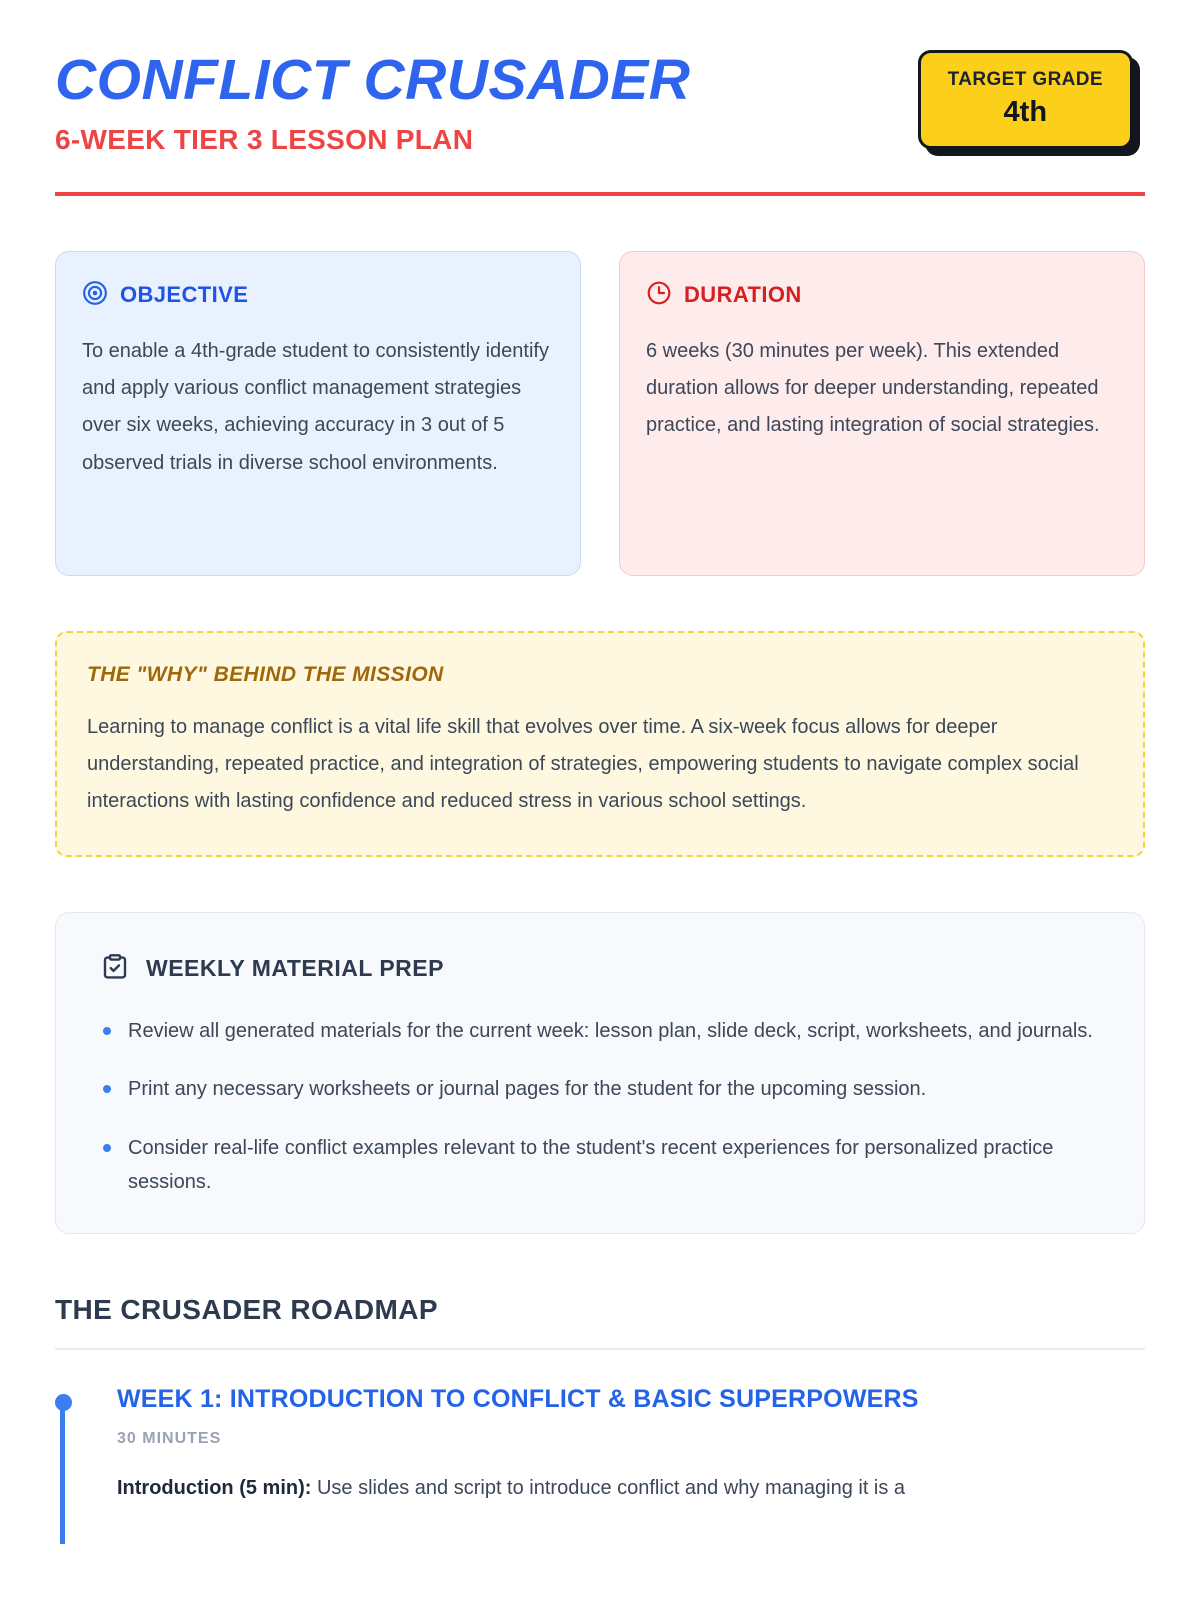  Describe the element at coordinates (95, 295) in the screenshot. I see `target-icon` at that location.